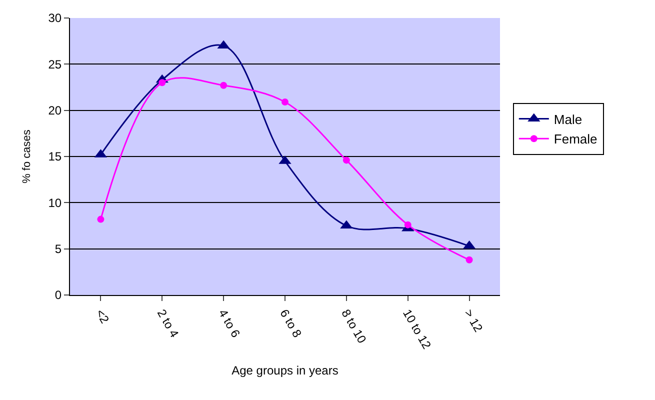  Describe the element at coordinates (58, 295) in the screenshot. I see `y-tick-label: 0` at that location.